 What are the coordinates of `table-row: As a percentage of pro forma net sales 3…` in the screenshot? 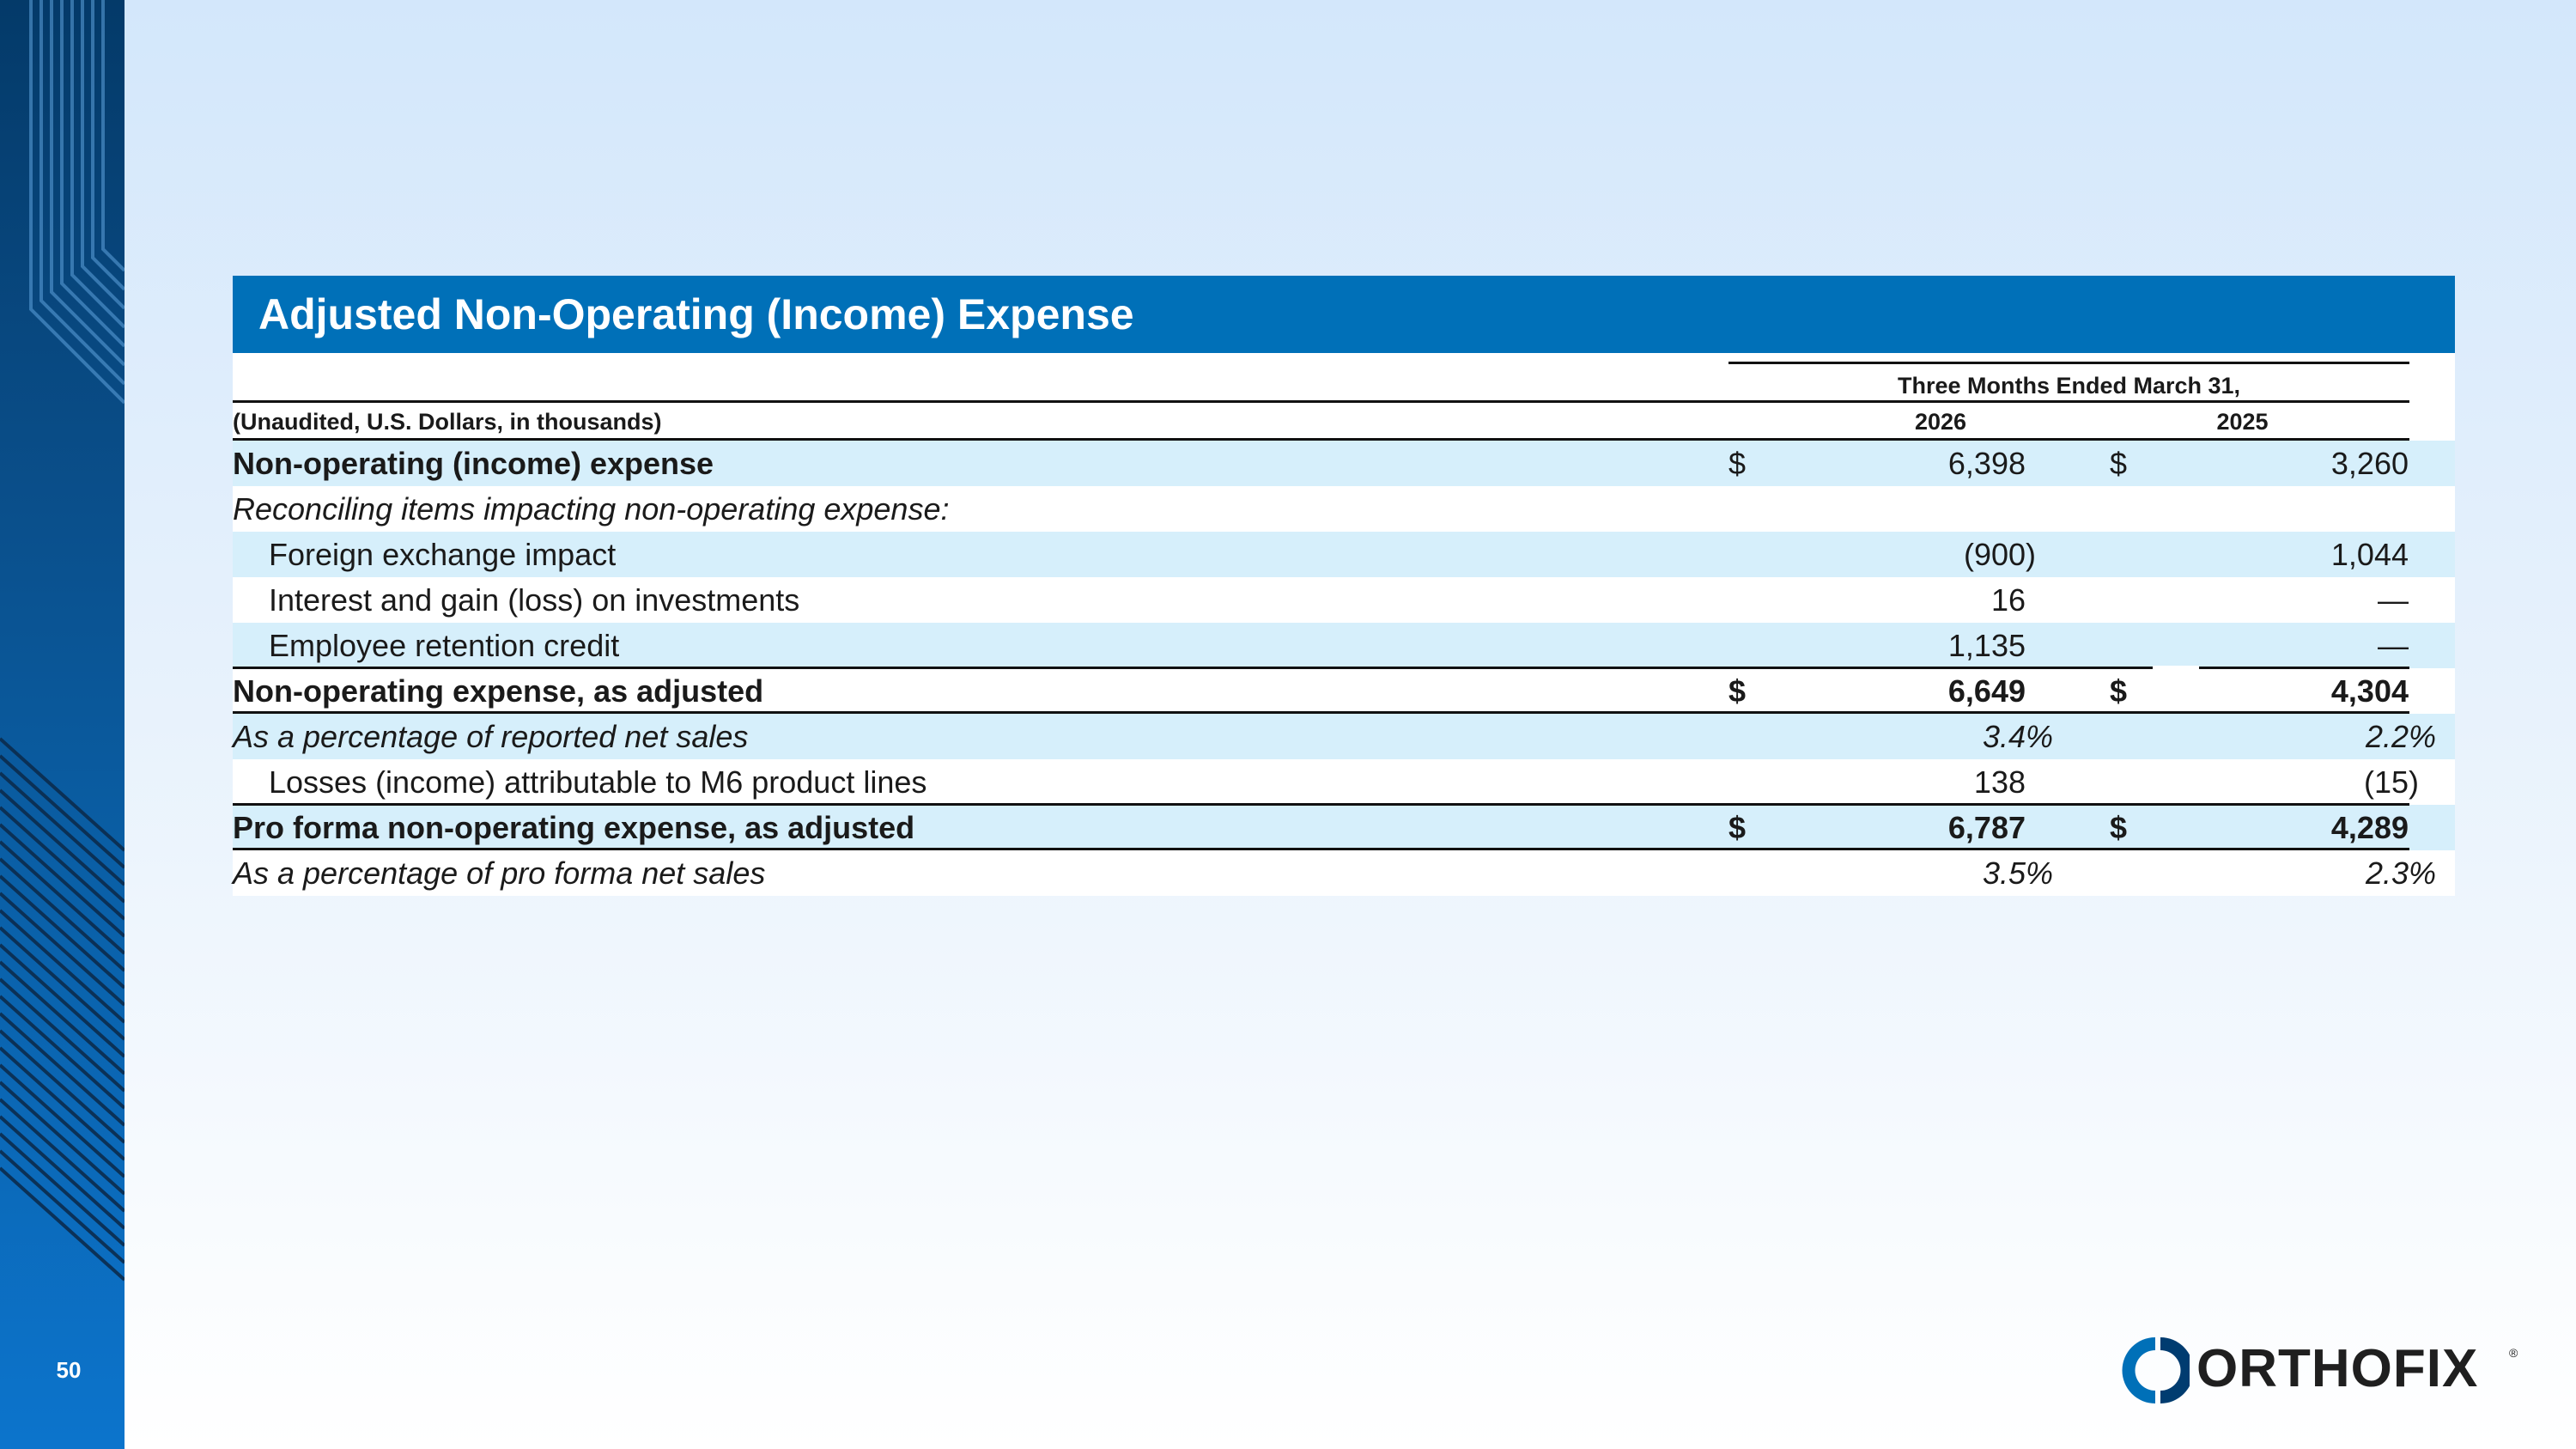 It's located at (1344, 873).